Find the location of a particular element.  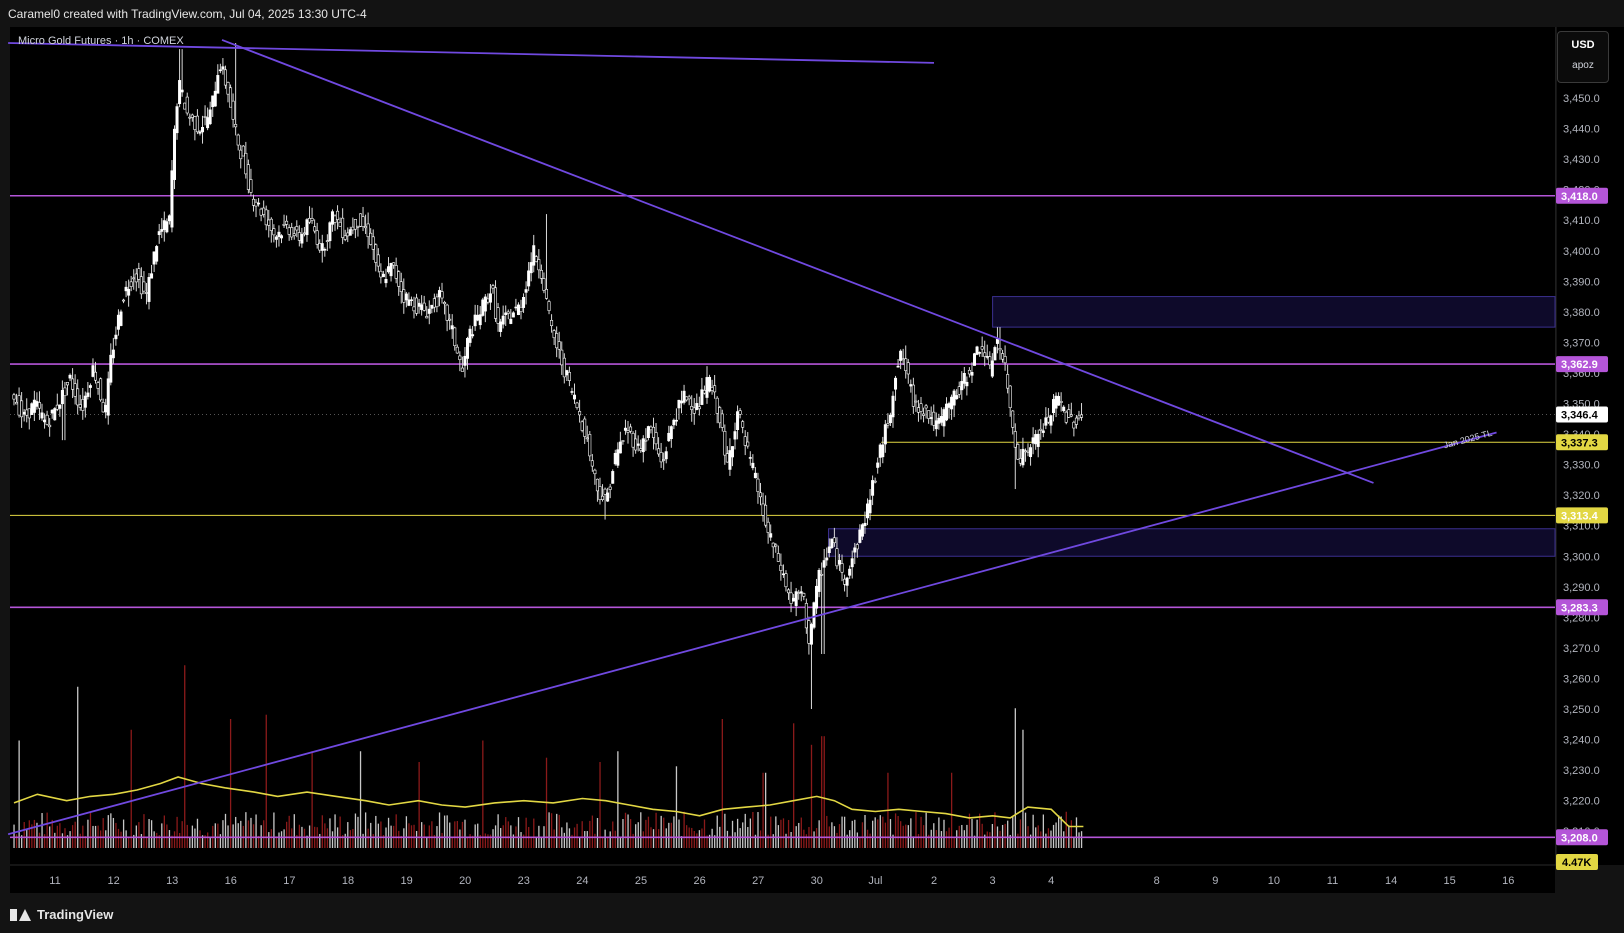

bottom-bar is located at coordinates (812, 913).